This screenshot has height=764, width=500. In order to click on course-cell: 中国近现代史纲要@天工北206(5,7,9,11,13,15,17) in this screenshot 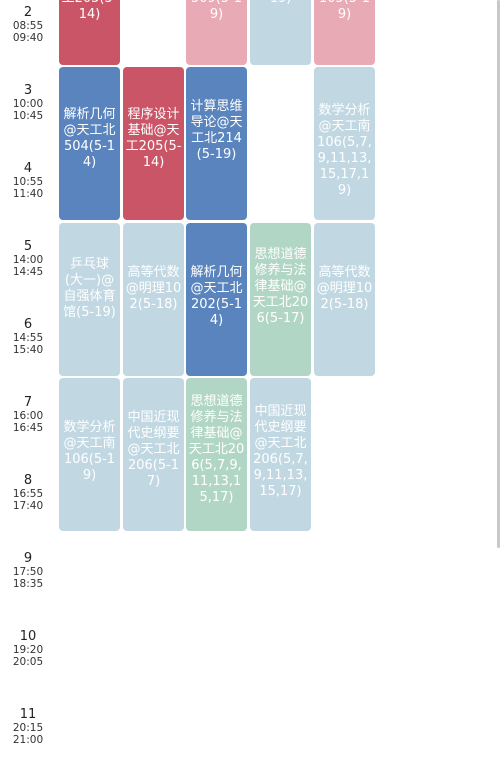, I will do `click(280, 454)`.